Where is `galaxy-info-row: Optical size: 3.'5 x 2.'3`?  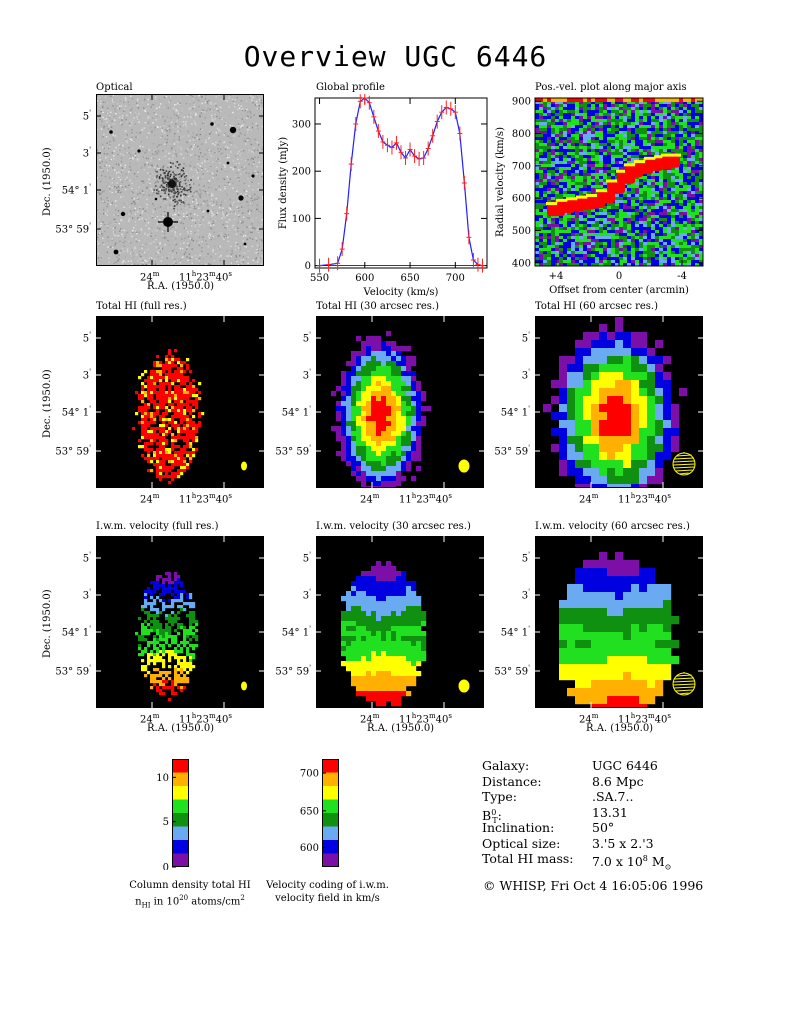
galaxy-info-row: Optical size: 3.'5 x 2.'3 is located at coordinates (568, 843).